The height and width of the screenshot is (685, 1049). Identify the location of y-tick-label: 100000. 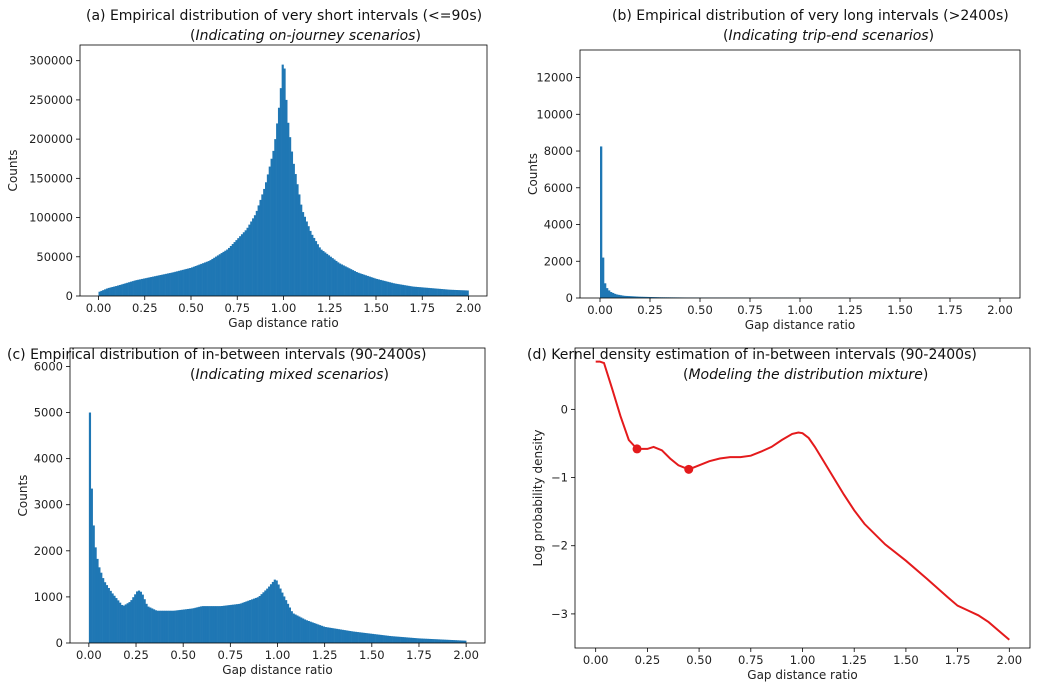
(51, 218).